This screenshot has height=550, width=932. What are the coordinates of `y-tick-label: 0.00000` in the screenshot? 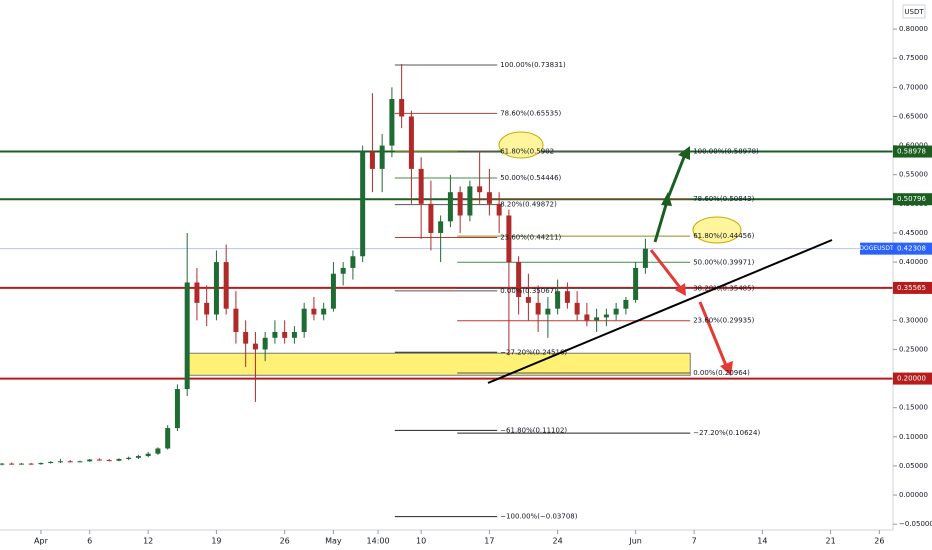 It's located at (913, 495).